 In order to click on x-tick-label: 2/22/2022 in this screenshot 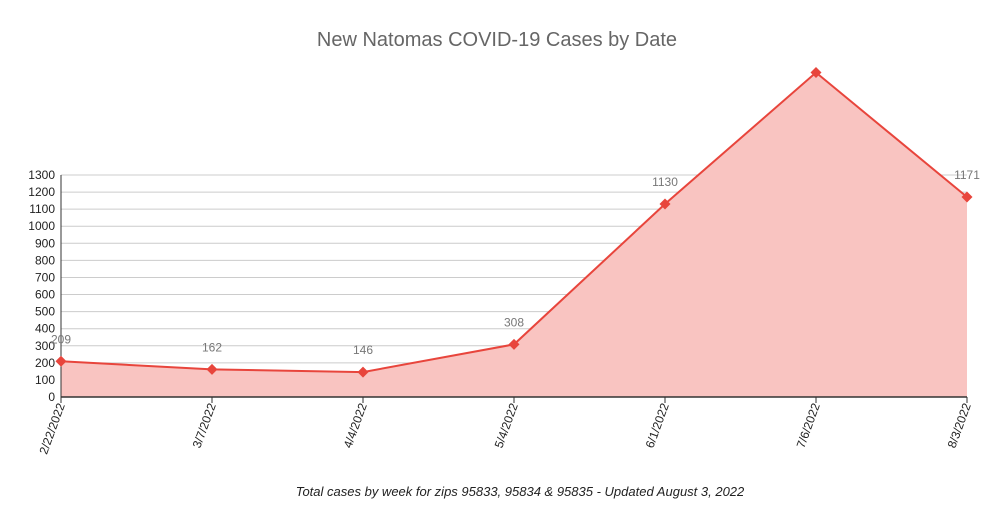, I will do `click(52, 428)`.